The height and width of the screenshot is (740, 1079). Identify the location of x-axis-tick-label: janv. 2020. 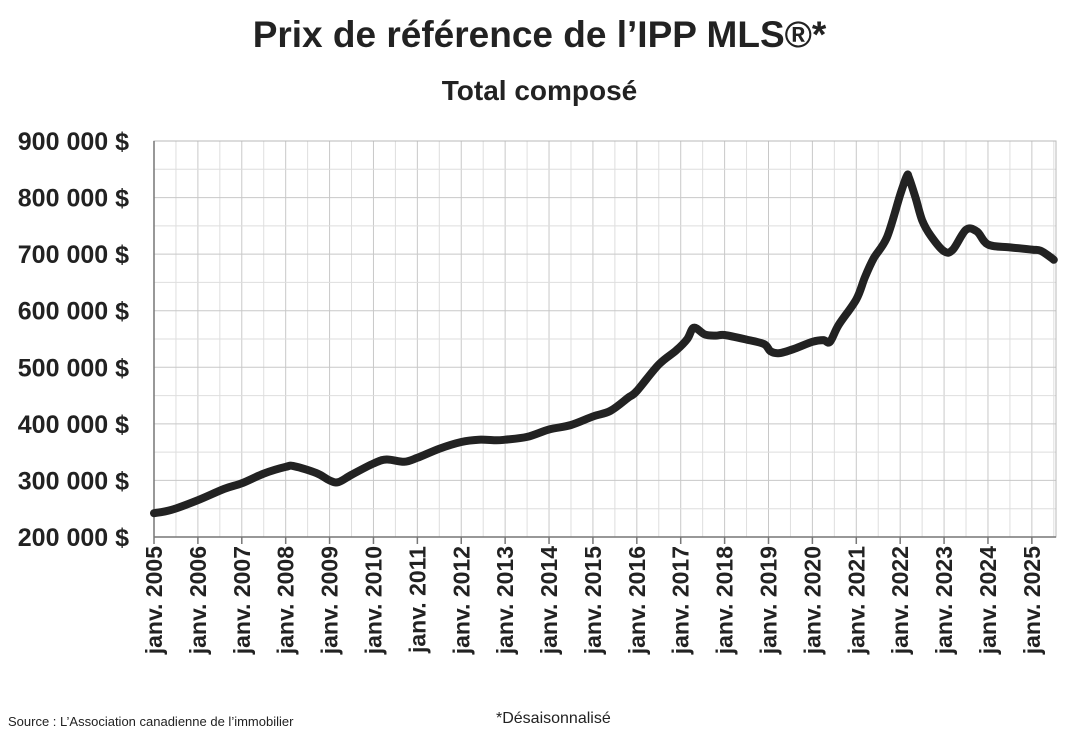
(812, 600).